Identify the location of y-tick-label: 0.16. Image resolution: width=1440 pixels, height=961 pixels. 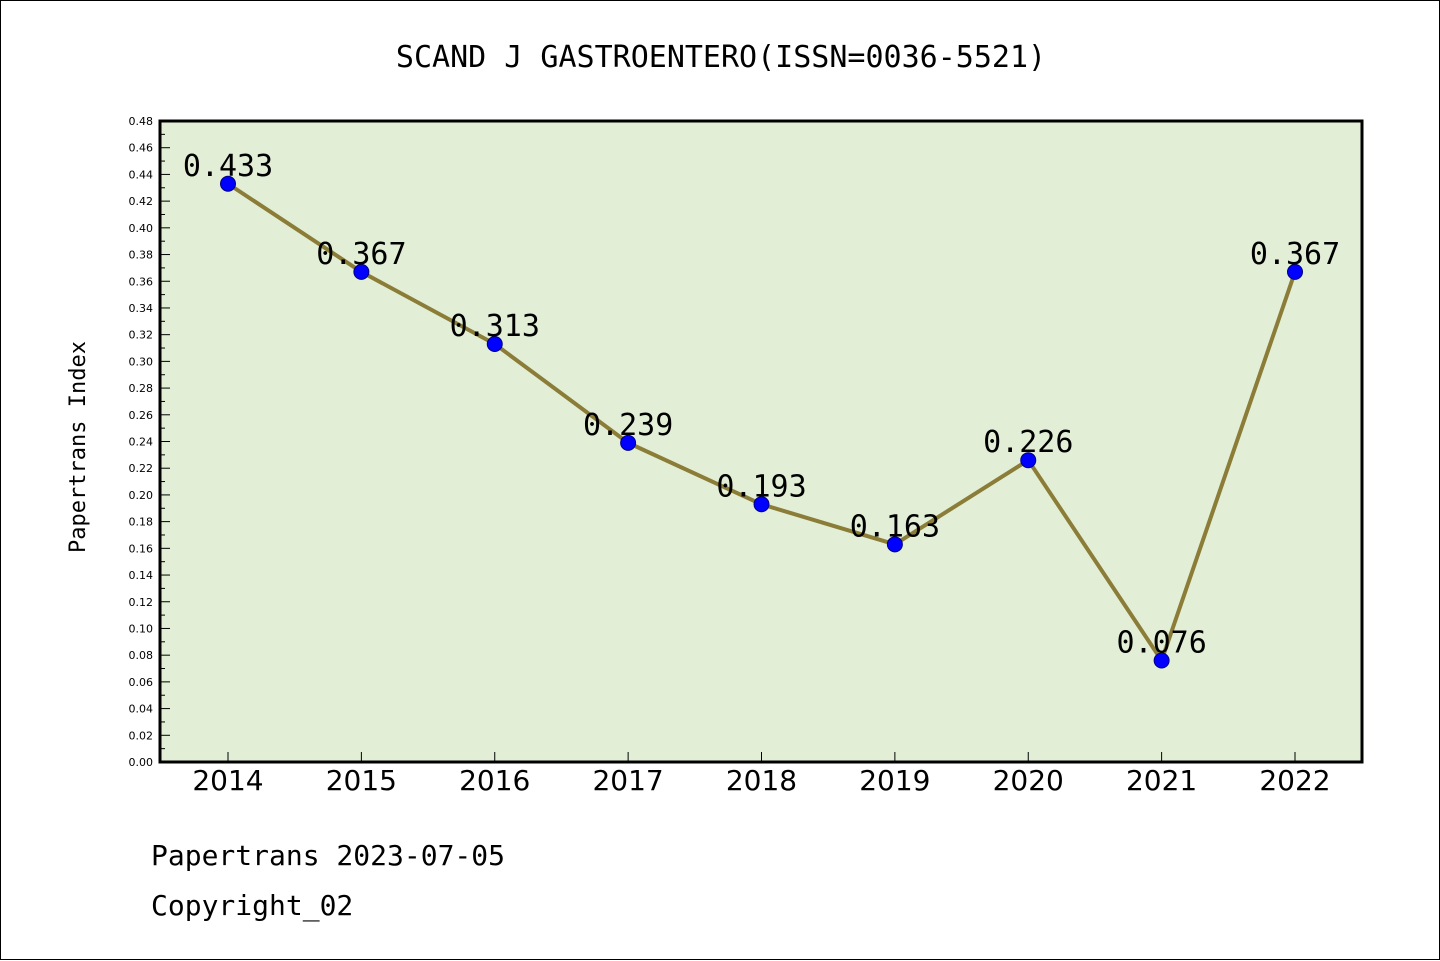
(141, 548).